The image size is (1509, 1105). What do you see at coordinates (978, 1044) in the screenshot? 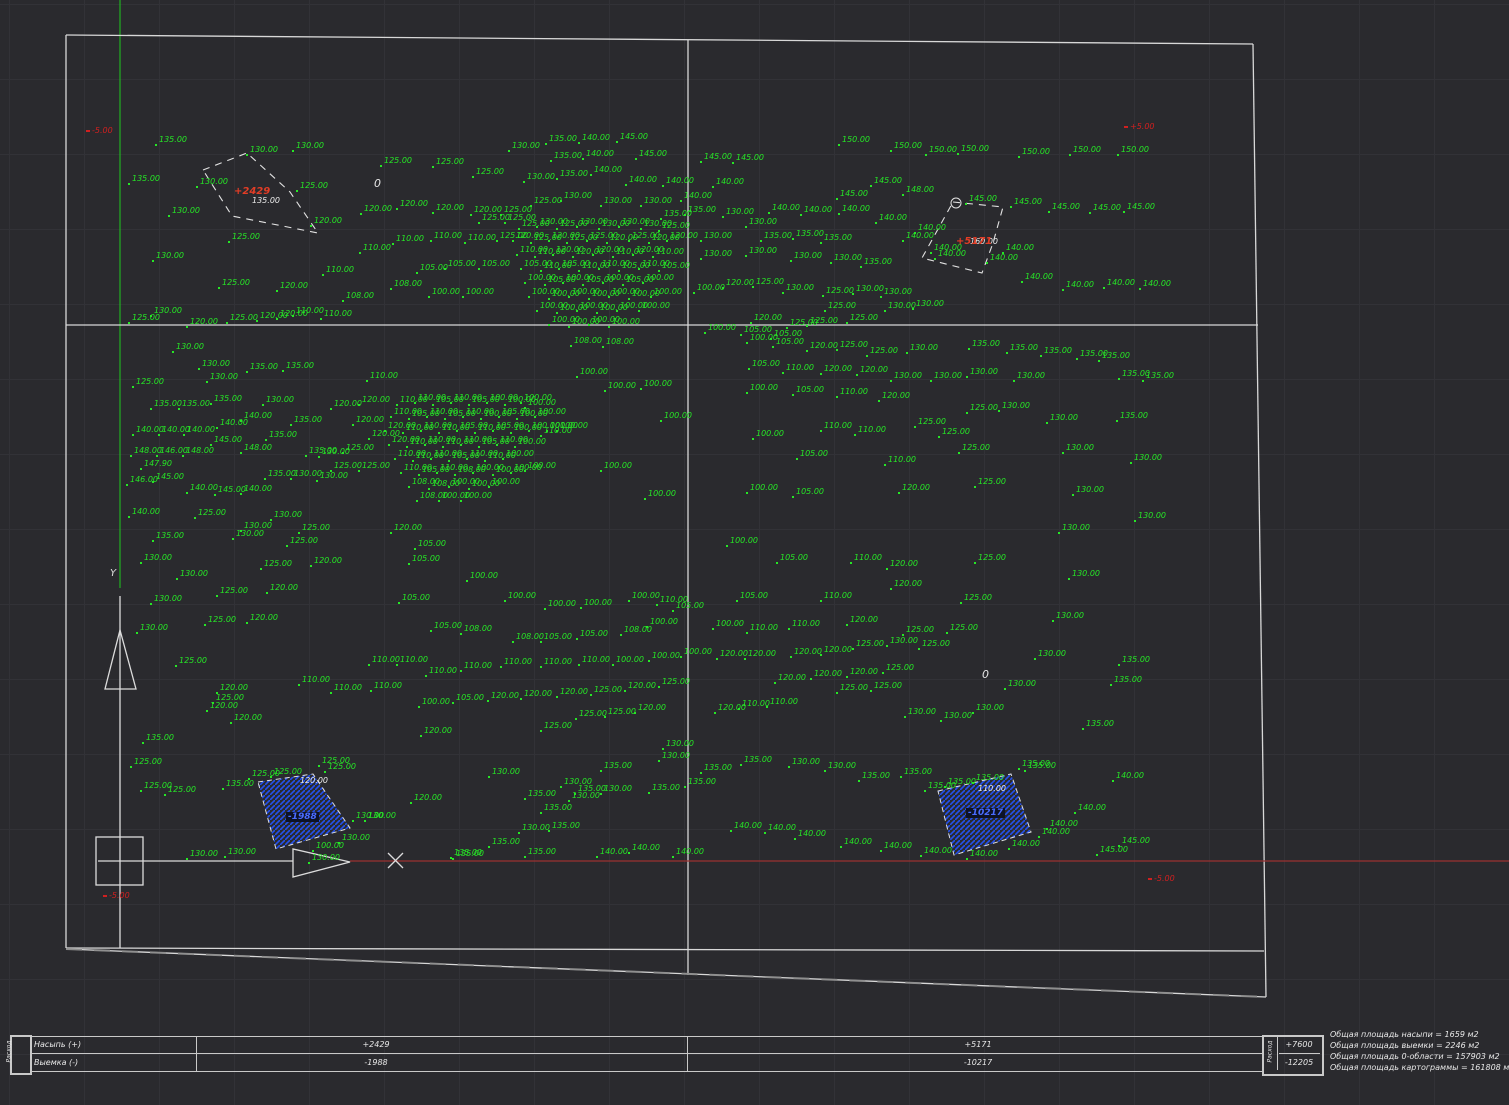
I see `table-row1-cell2: +5171` at bounding box center [978, 1044].